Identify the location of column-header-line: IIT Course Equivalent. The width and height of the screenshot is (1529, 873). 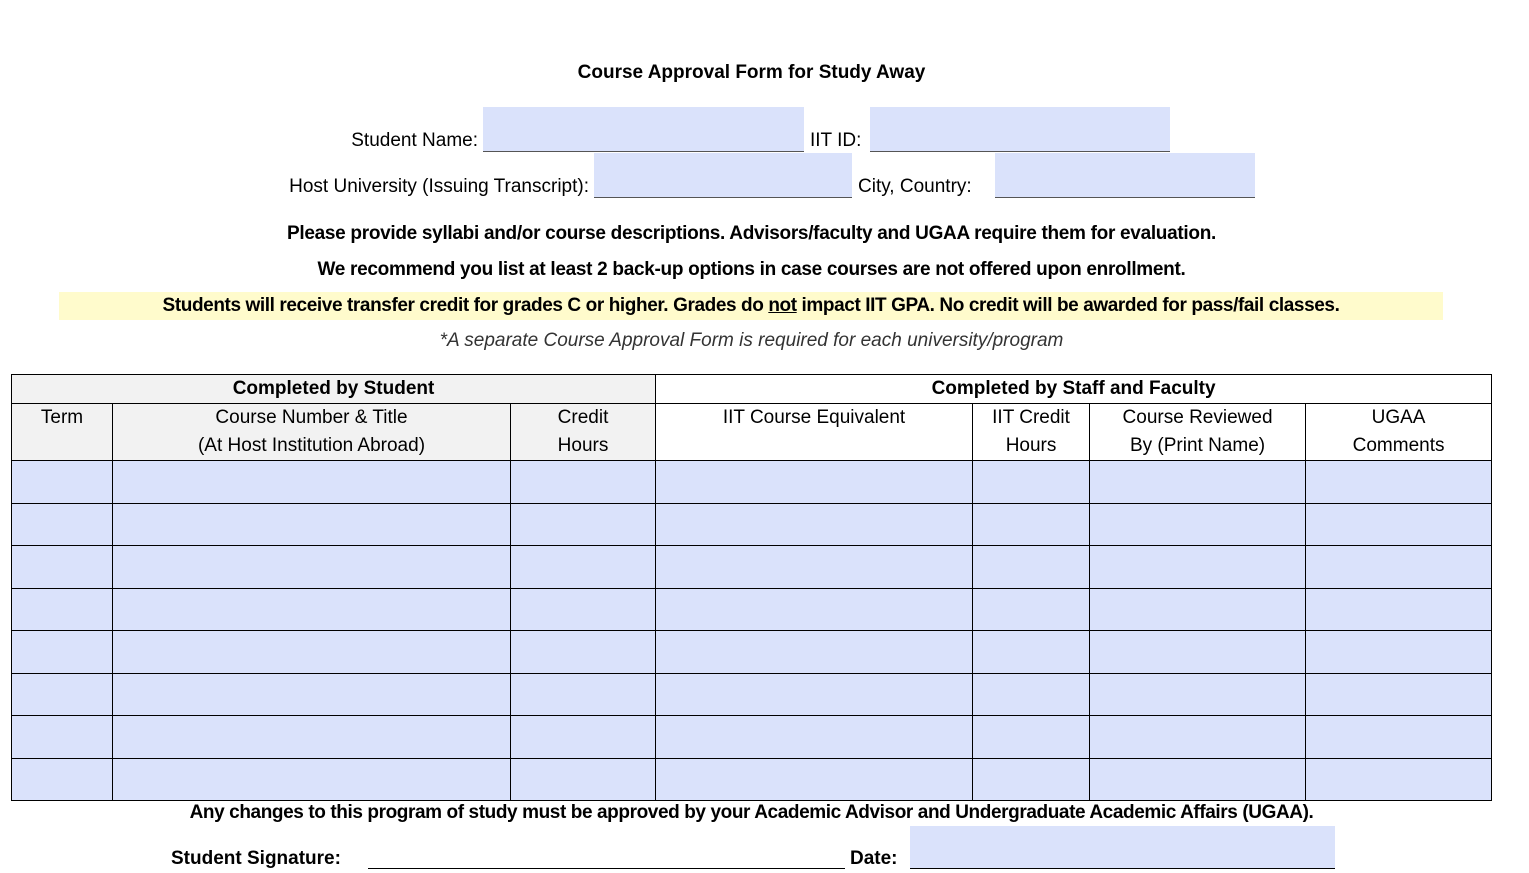
(814, 417).